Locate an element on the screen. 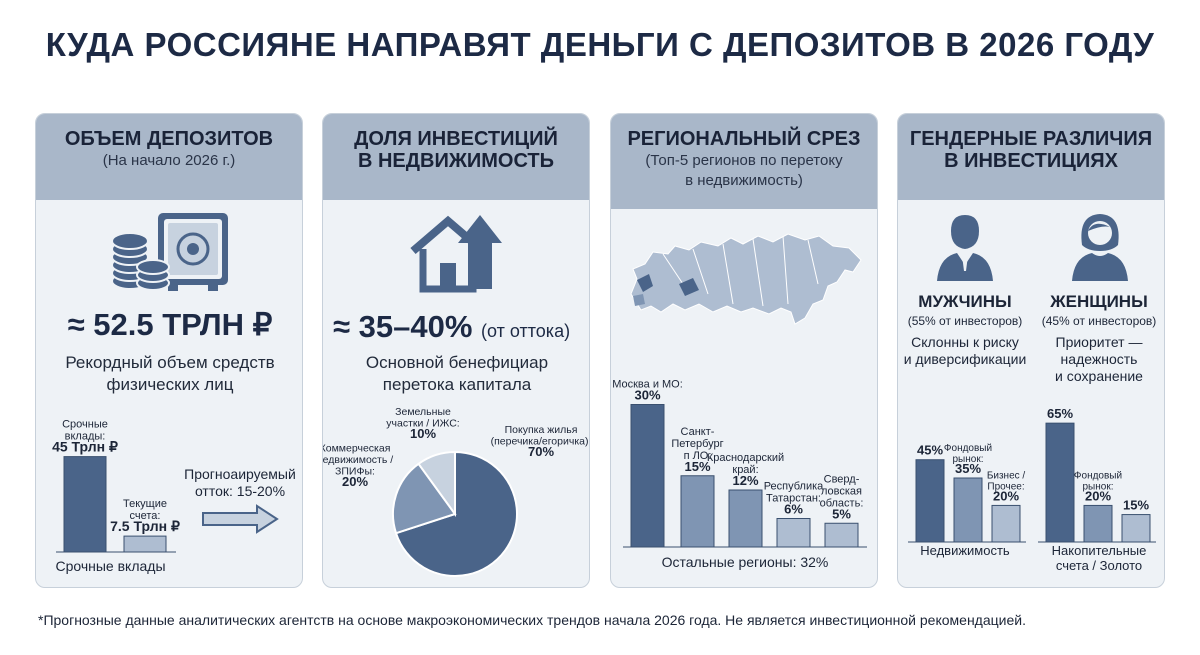 The image size is (1200, 655). man-icon is located at coordinates (965, 248).